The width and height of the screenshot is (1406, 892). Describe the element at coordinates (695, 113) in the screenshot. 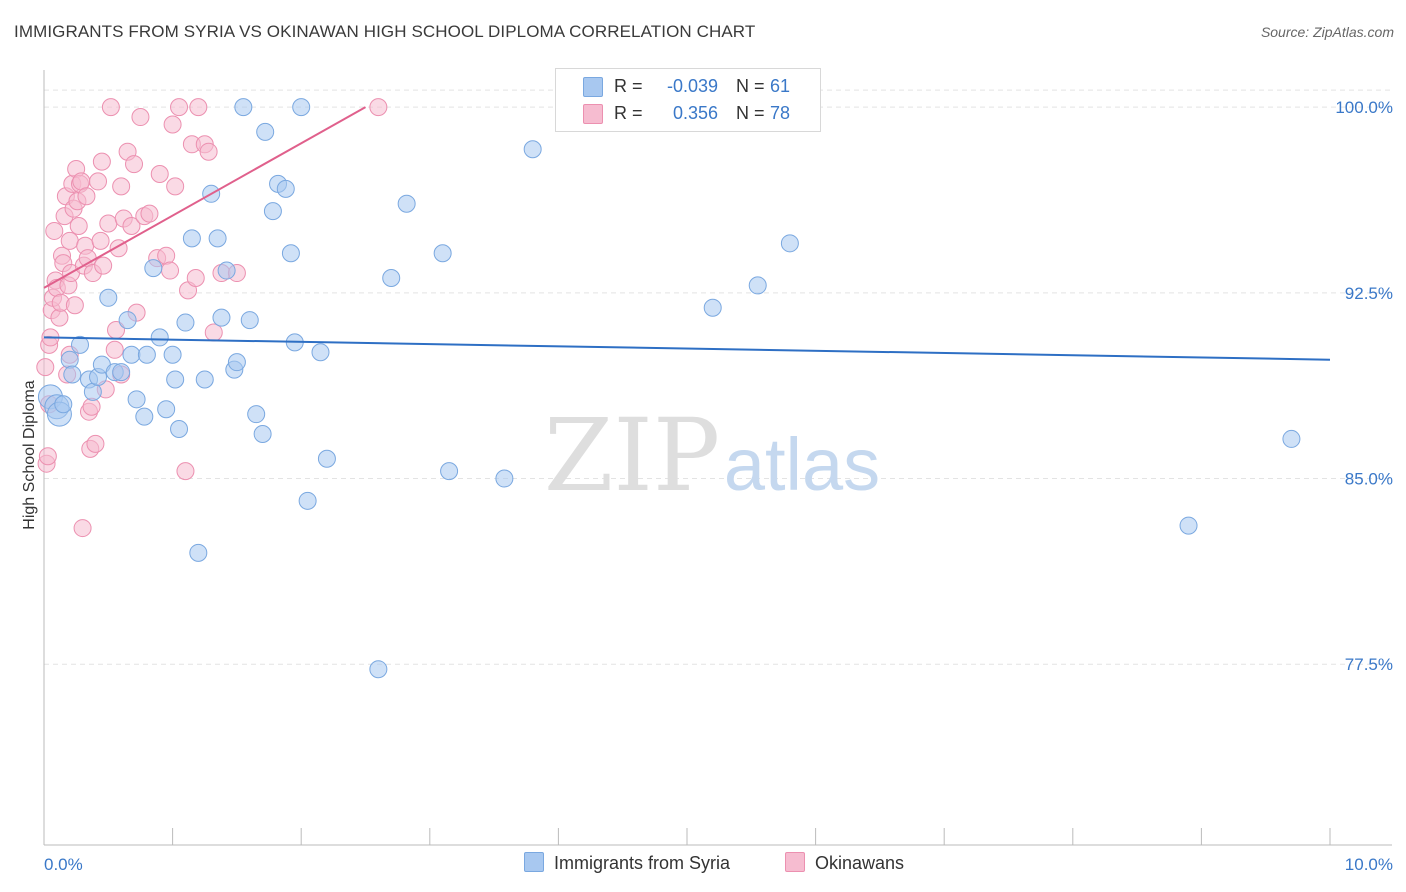

I see `legend-r-value: 0.356` at that location.